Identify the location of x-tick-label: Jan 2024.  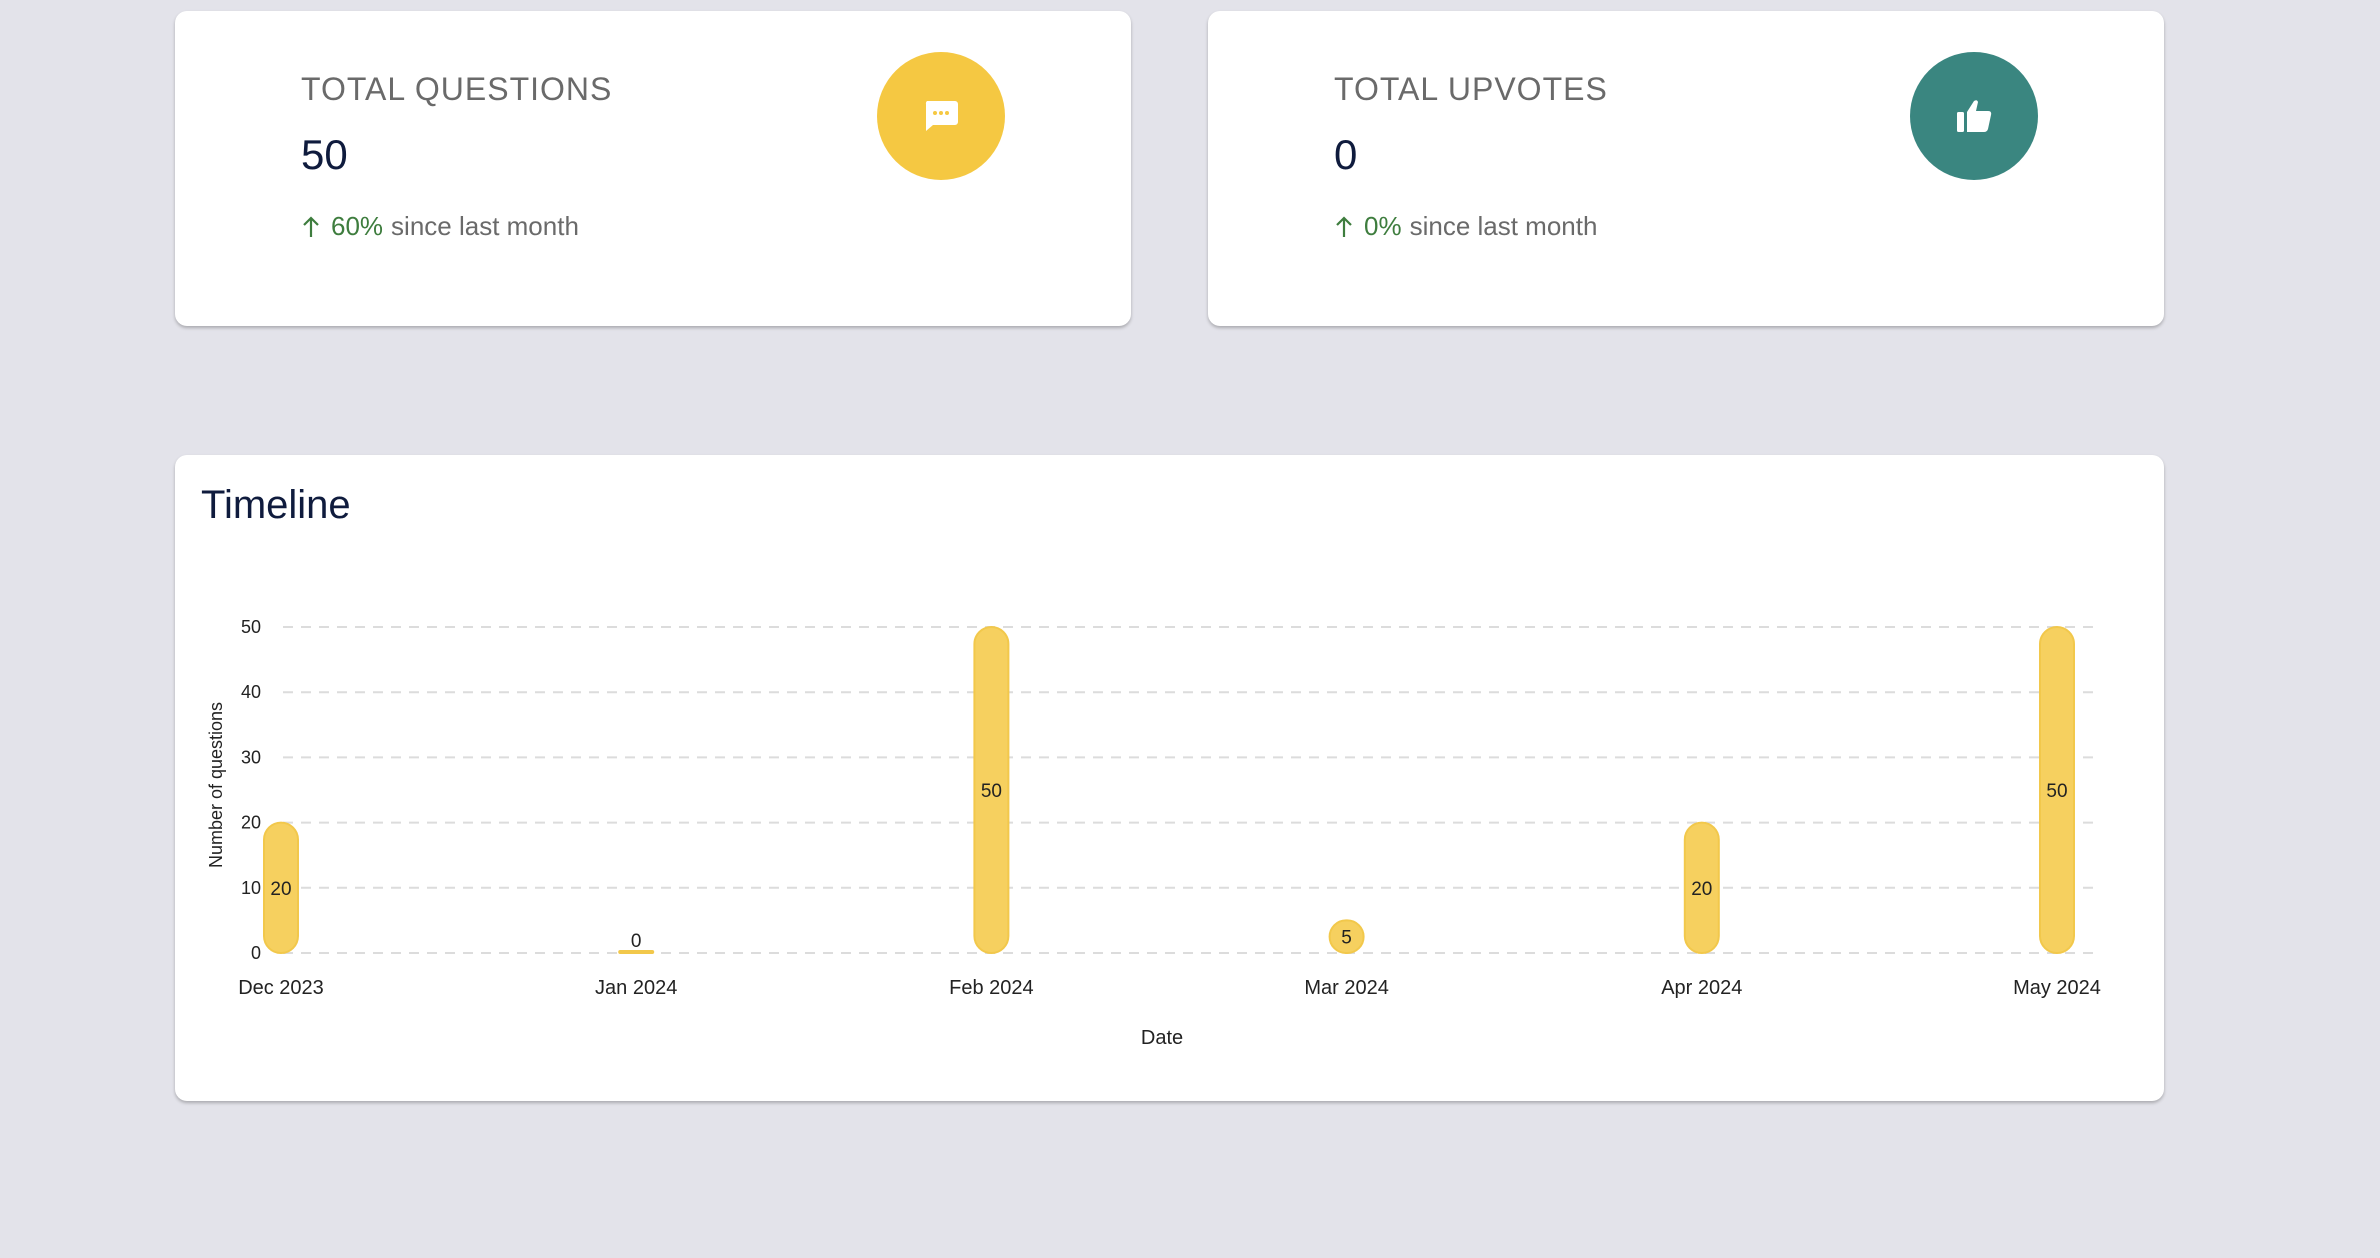
(636, 988).